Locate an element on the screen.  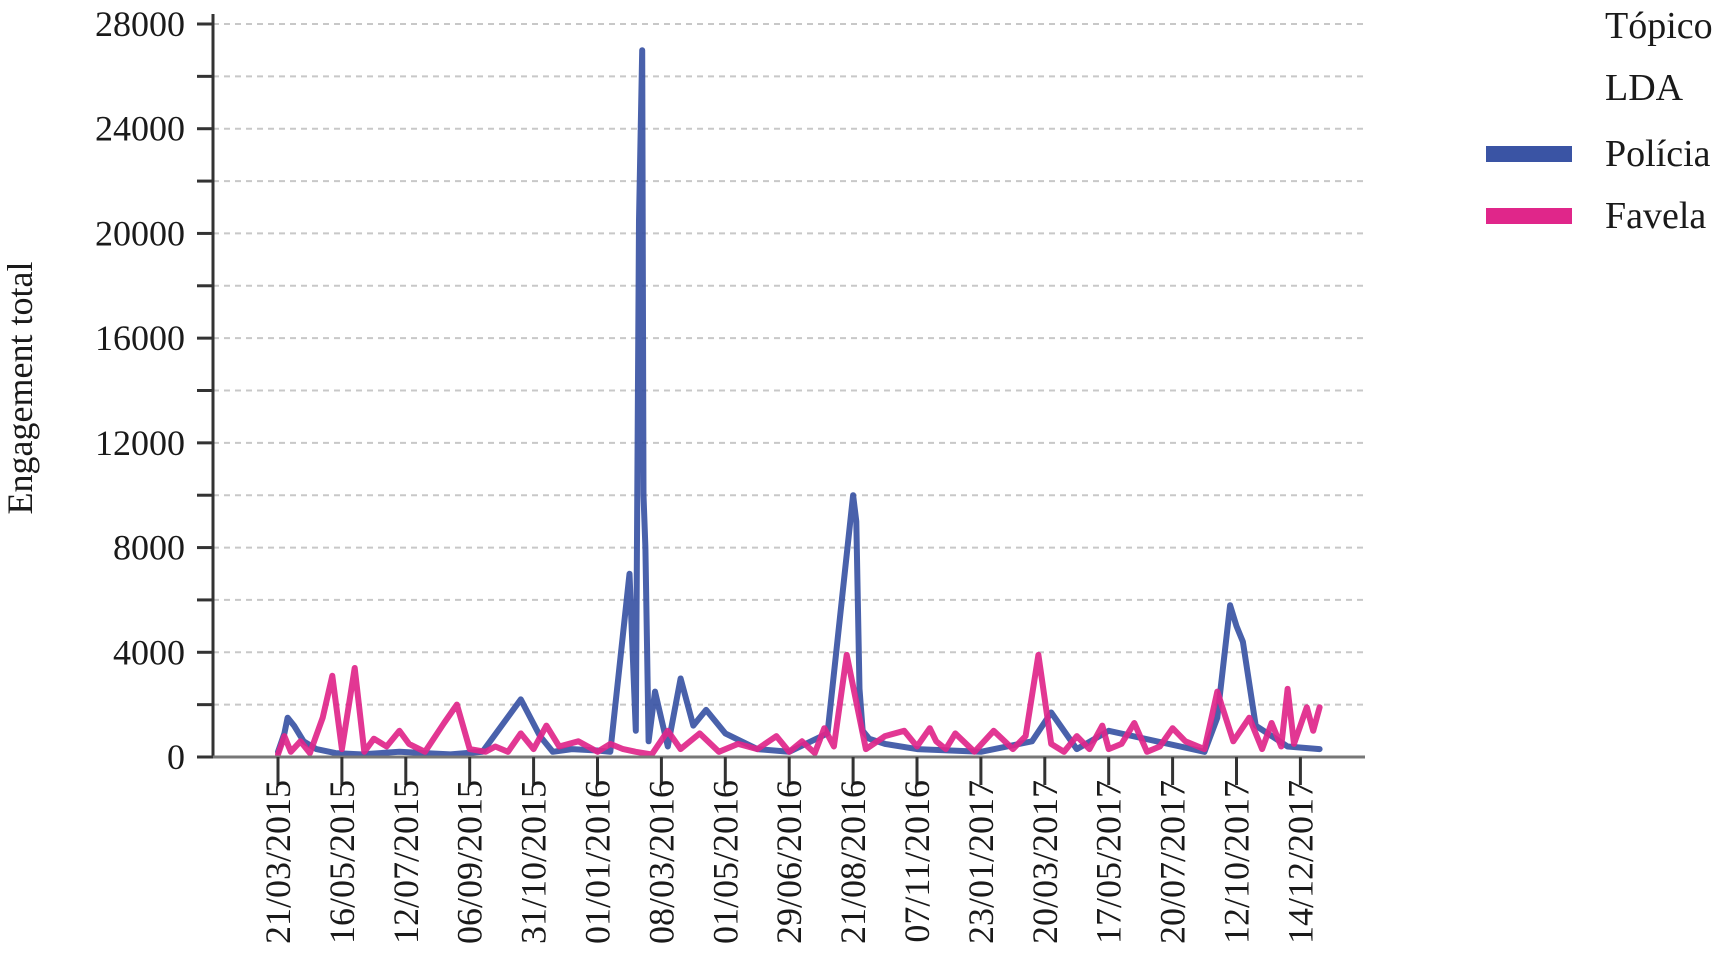
legend: Tópico LDA Polícia Favela is located at coordinates (1599, 121).